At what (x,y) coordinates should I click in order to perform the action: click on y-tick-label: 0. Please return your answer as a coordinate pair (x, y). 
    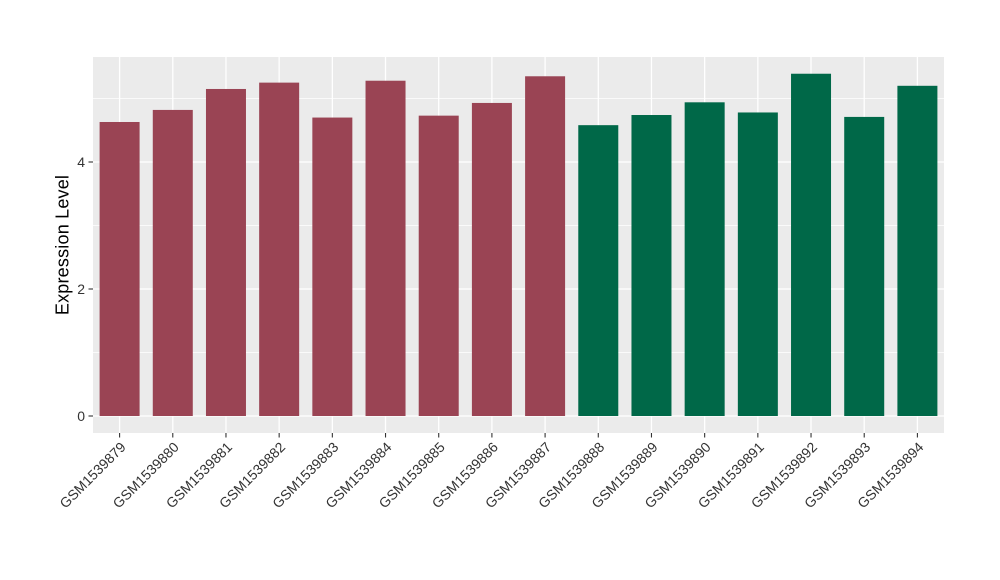
    Looking at the image, I should click on (81, 416).